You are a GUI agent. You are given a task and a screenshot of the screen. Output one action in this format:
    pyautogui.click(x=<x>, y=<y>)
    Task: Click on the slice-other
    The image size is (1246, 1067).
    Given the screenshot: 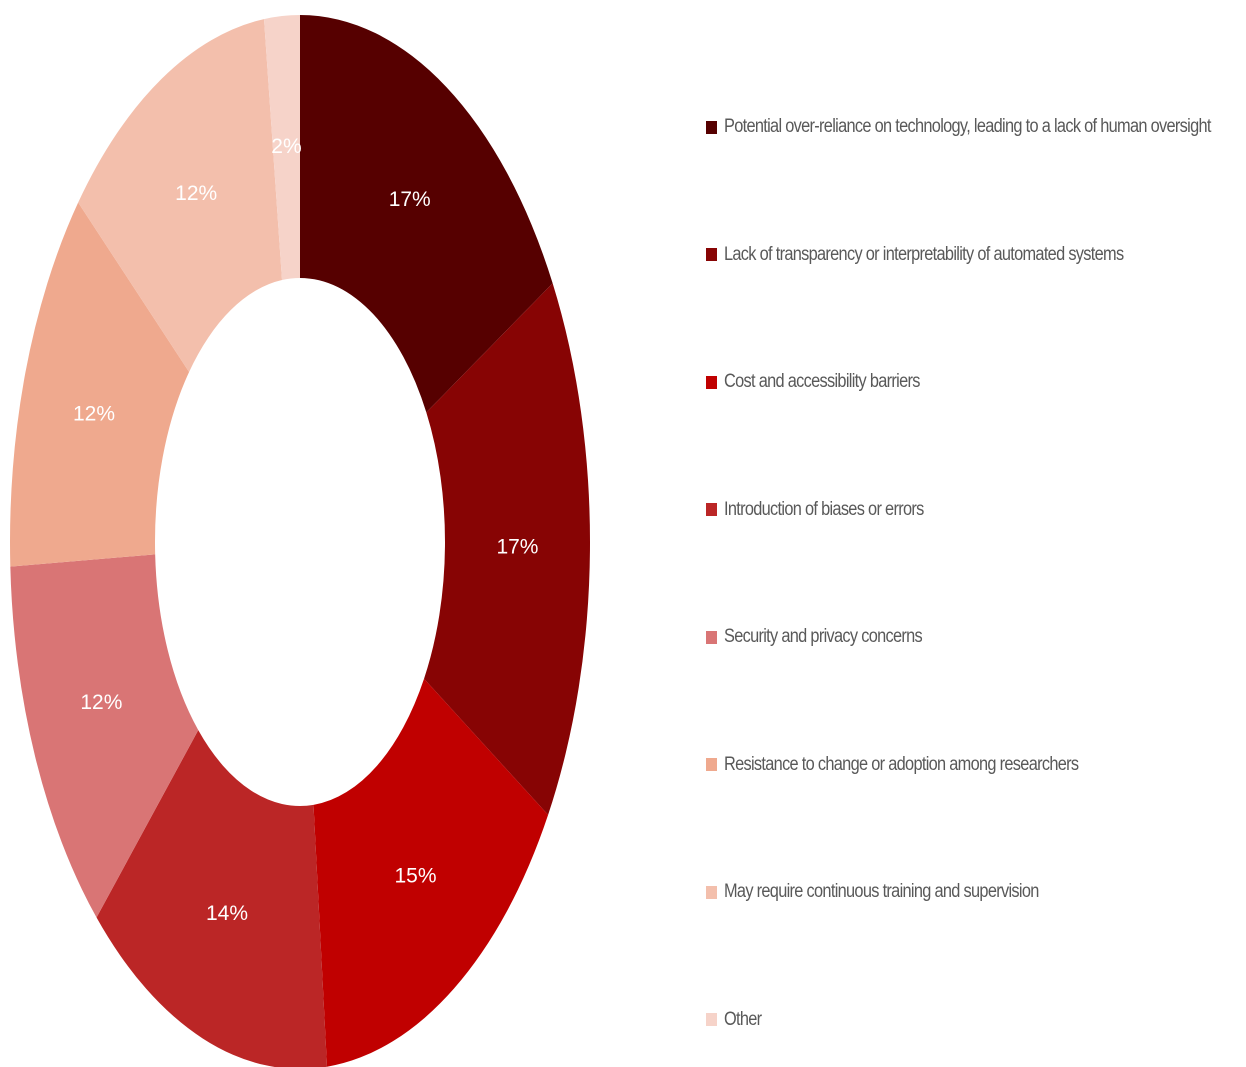 What is the action you would take?
    pyautogui.click(x=282, y=148)
    